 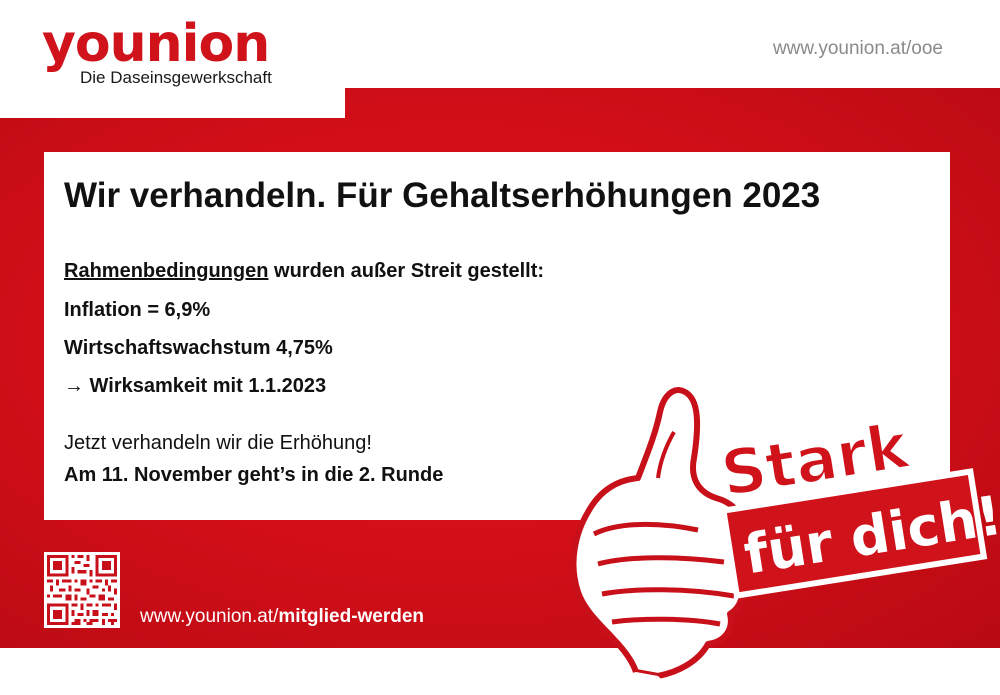 I want to click on conditions-rest: wurden außer Streit gestellt:, so click(x=406, y=271).